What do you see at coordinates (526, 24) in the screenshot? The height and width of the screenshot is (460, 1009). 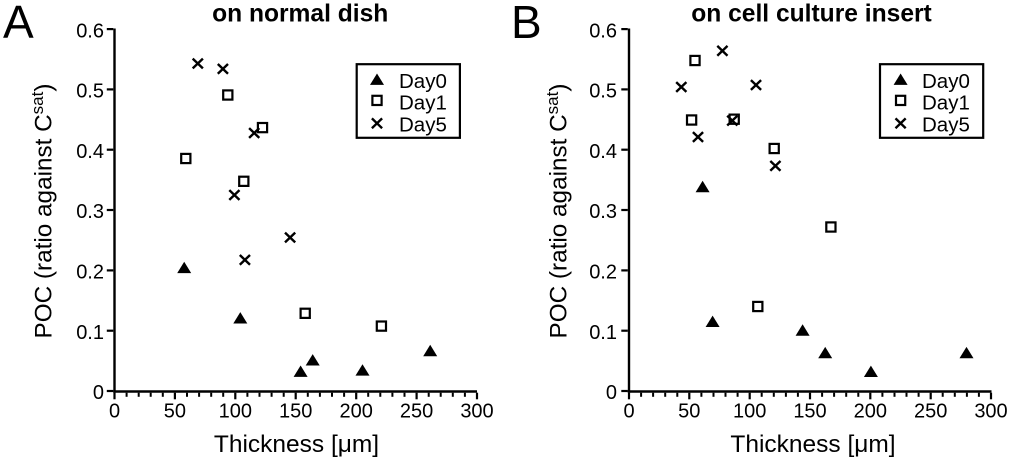 I see `svg-text: B` at bounding box center [526, 24].